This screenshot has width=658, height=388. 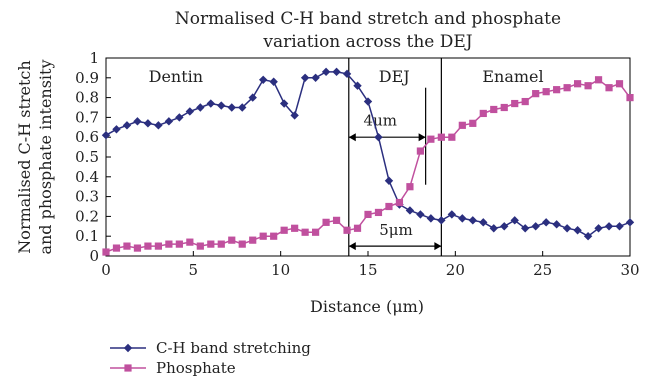 What do you see at coordinates (194, 270) in the screenshot?
I see `x-tick-label: 5` at bounding box center [194, 270].